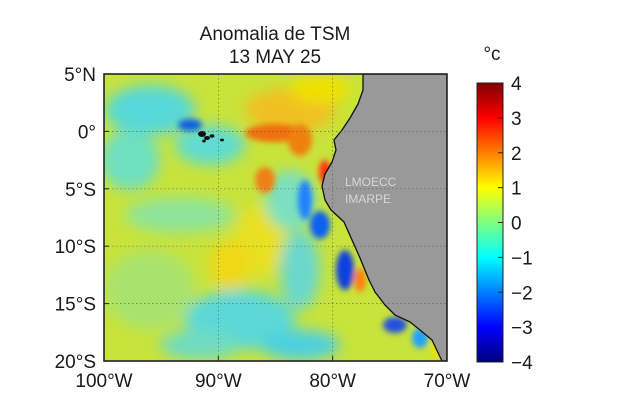  I want to click on colorbar-ticks: 4 3 2 1 0 −1 −2 −3 −4, so click(515, 224).